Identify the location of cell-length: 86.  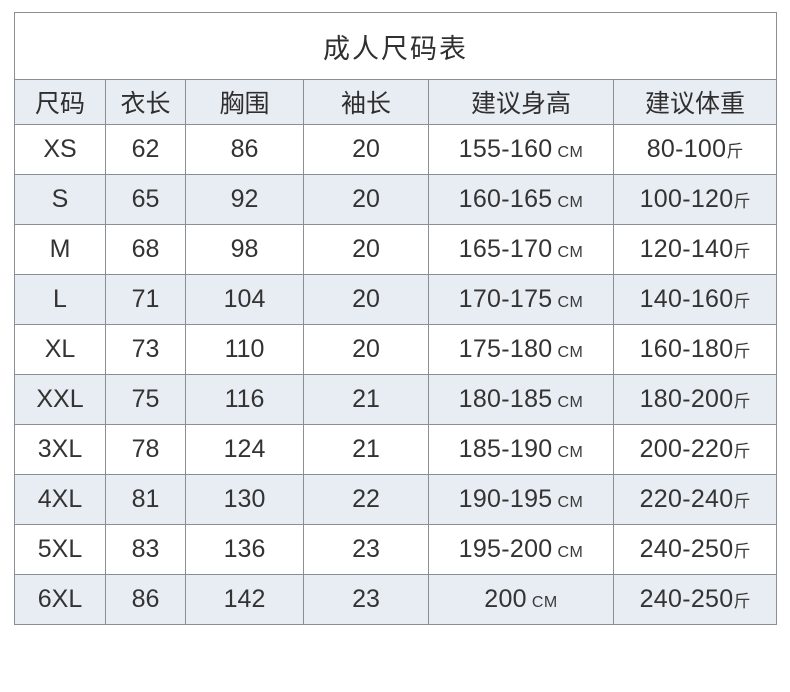
(145, 599).